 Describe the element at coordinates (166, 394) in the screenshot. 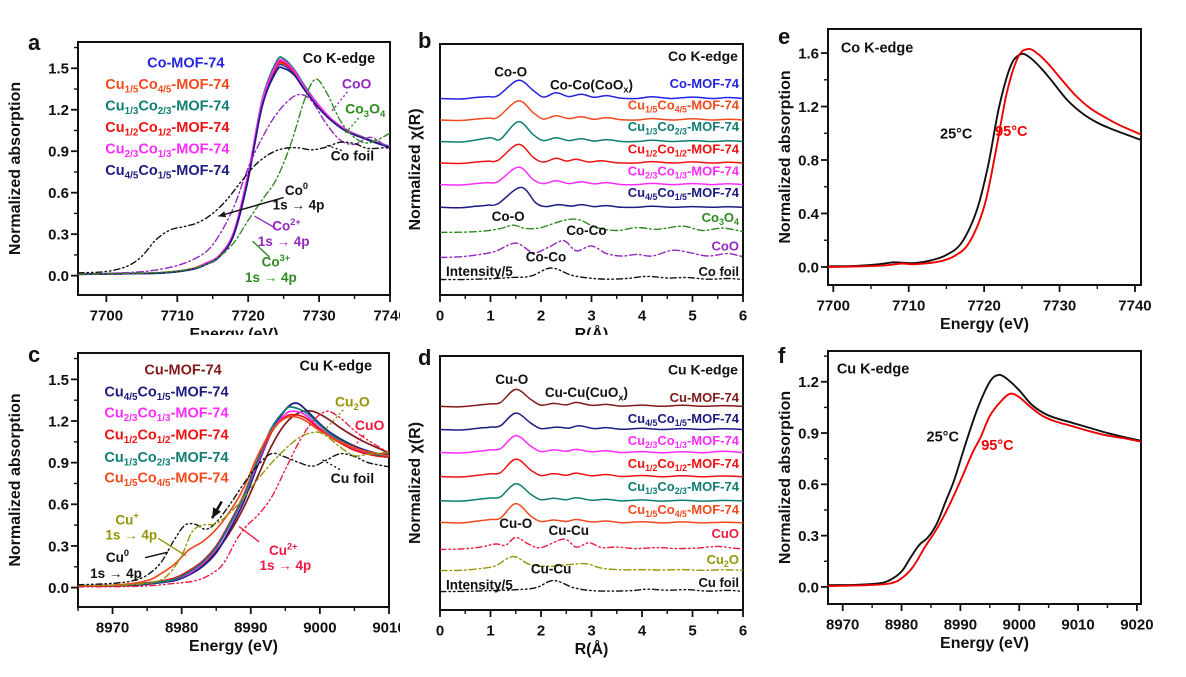

I see `annotation: Cu4/5Co1/5-MOF-74` at that location.